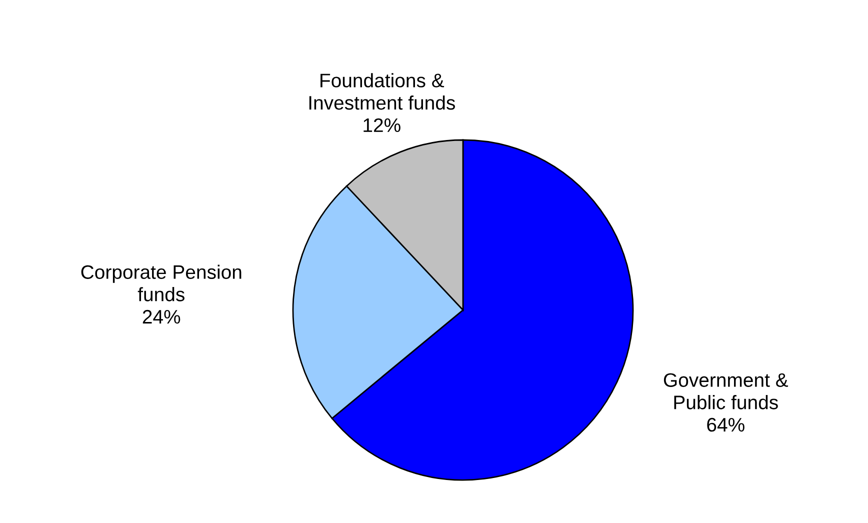 The height and width of the screenshot is (523, 868). What do you see at coordinates (382, 125) in the screenshot?
I see `data-label: 12%` at bounding box center [382, 125].